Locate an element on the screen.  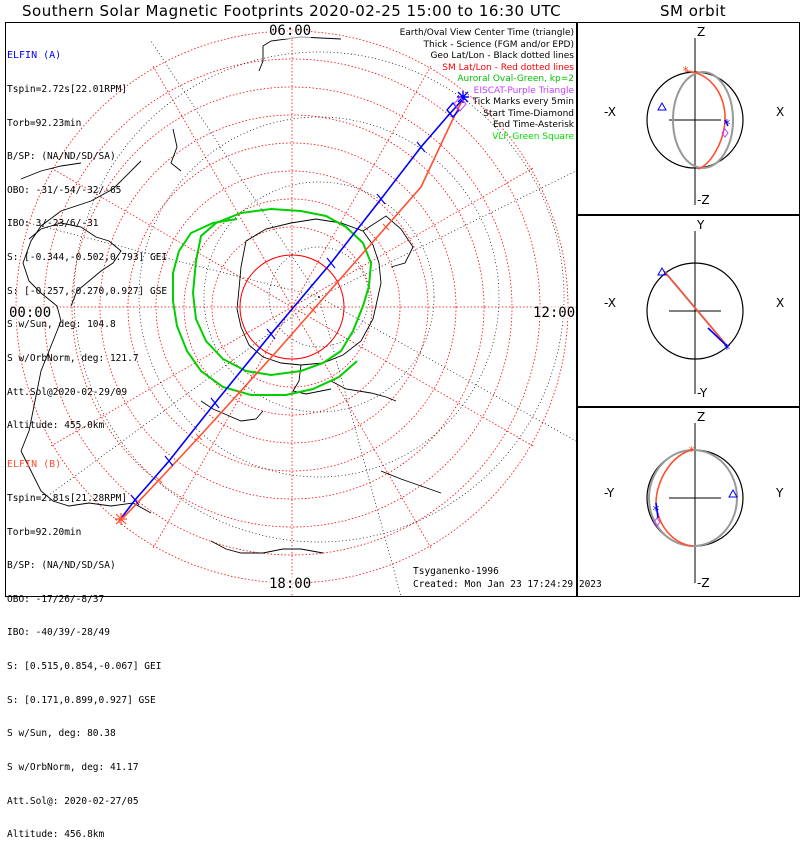
elfin-b-orbit is located at coordinates (703, 120).